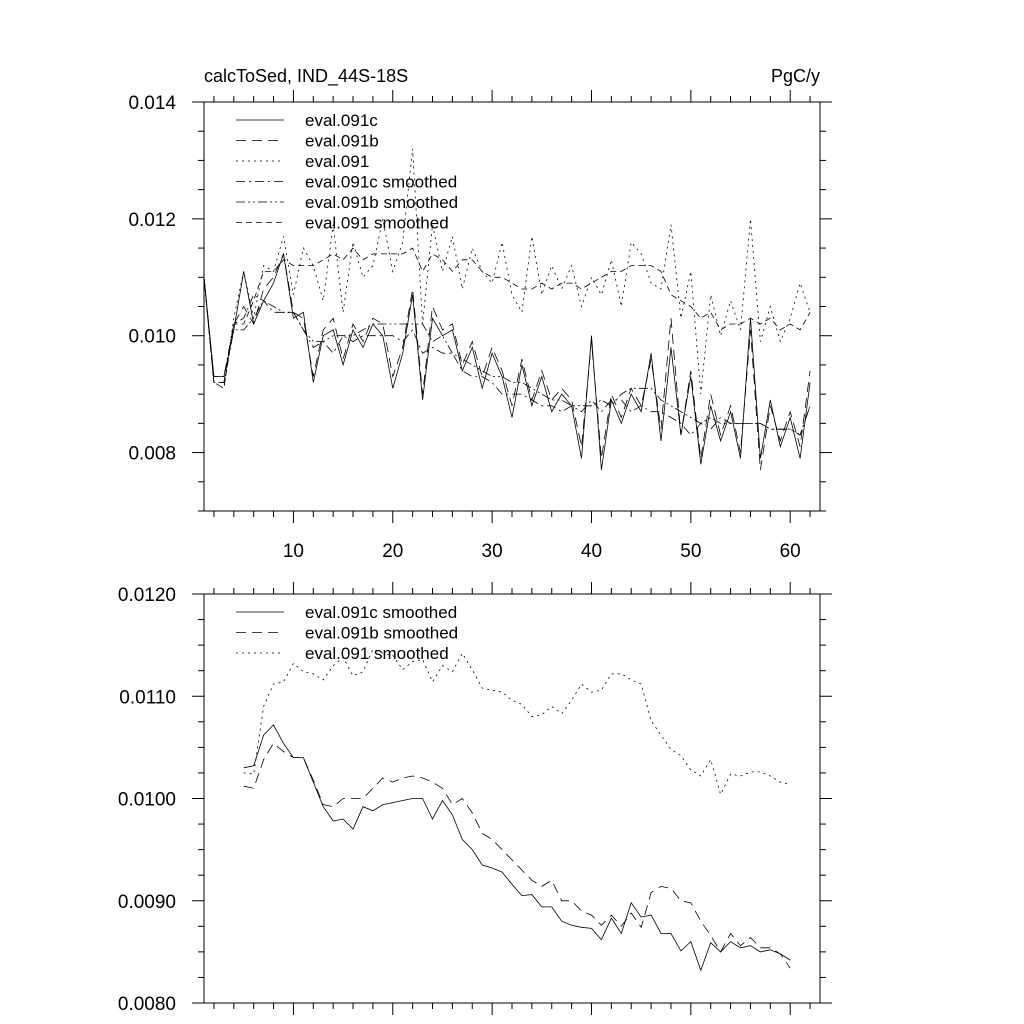  Describe the element at coordinates (152, 454) in the screenshot. I see `y-tick-label: 0.008` at that location.